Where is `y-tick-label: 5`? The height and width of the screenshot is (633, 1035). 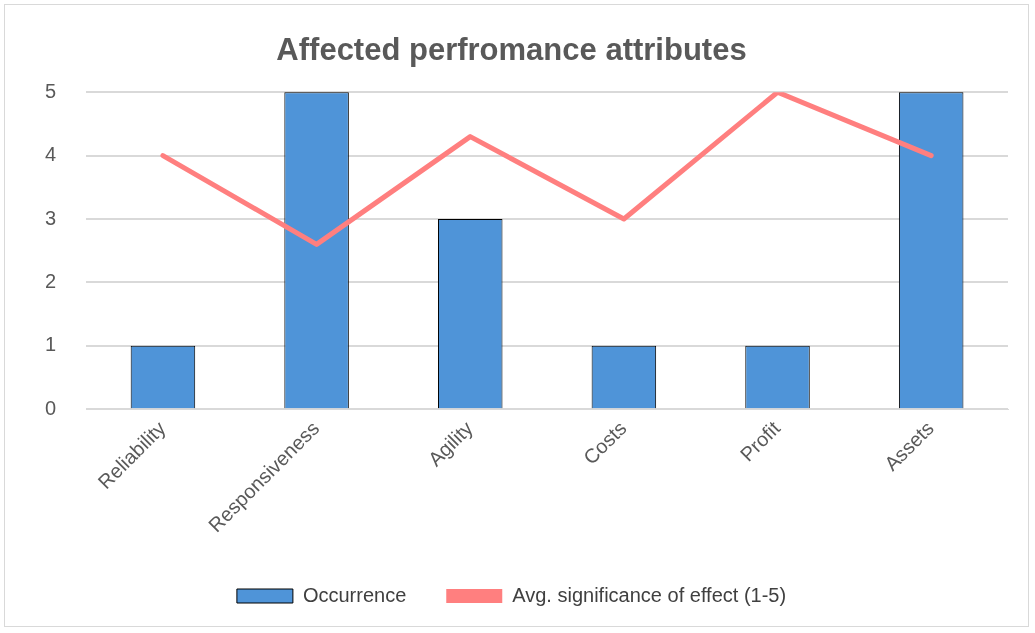 y-tick-label: 5 is located at coordinates (51, 90).